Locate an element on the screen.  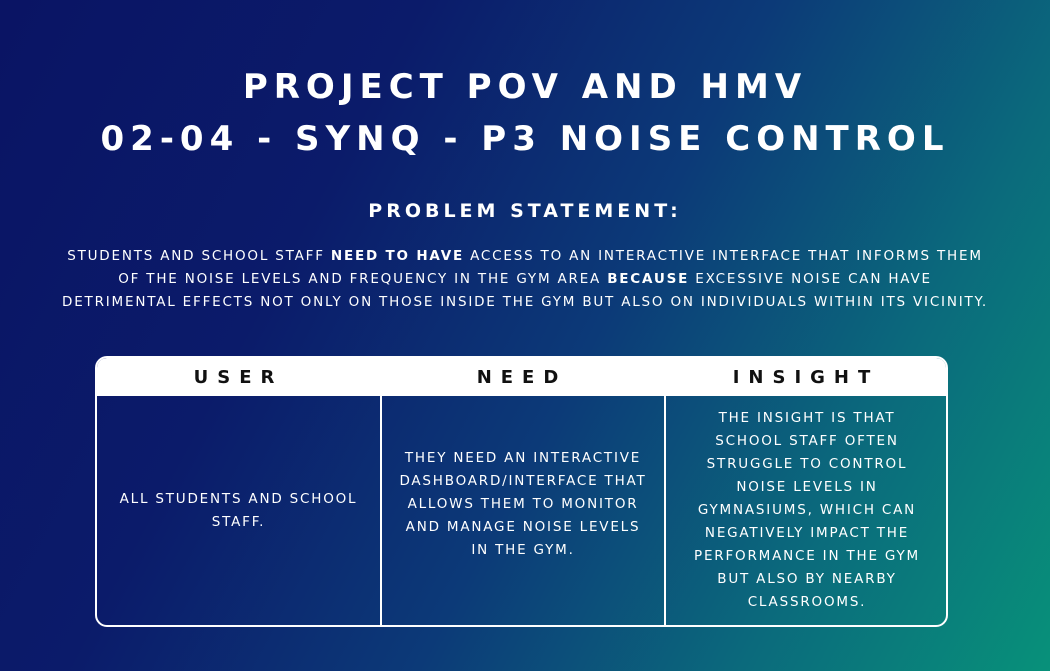
table-header-row: USER NEED INSIGHT is located at coordinates (521, 377).